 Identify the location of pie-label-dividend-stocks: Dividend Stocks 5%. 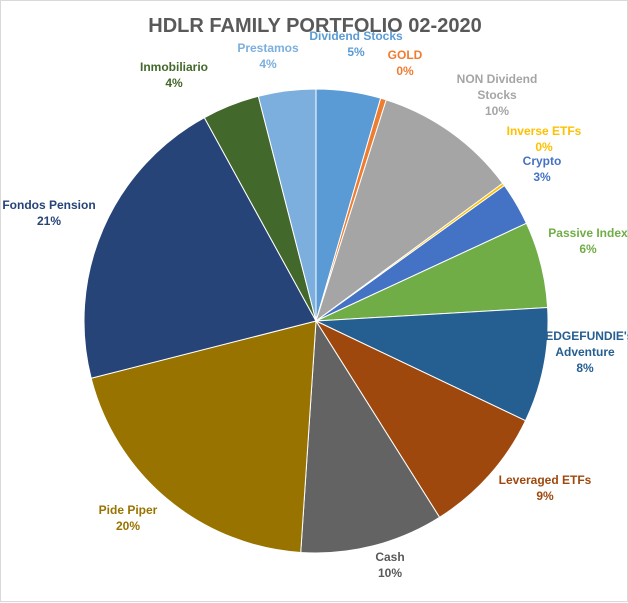
(356, 44).